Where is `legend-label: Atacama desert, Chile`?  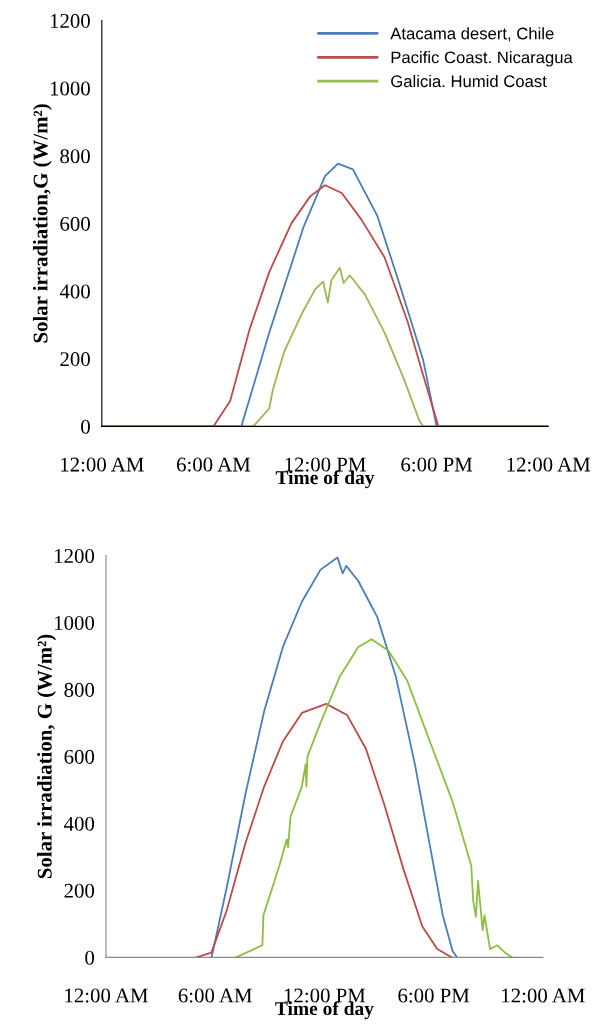 legend-label: Atacama desert, Chile is located at coordinates (472, 34).